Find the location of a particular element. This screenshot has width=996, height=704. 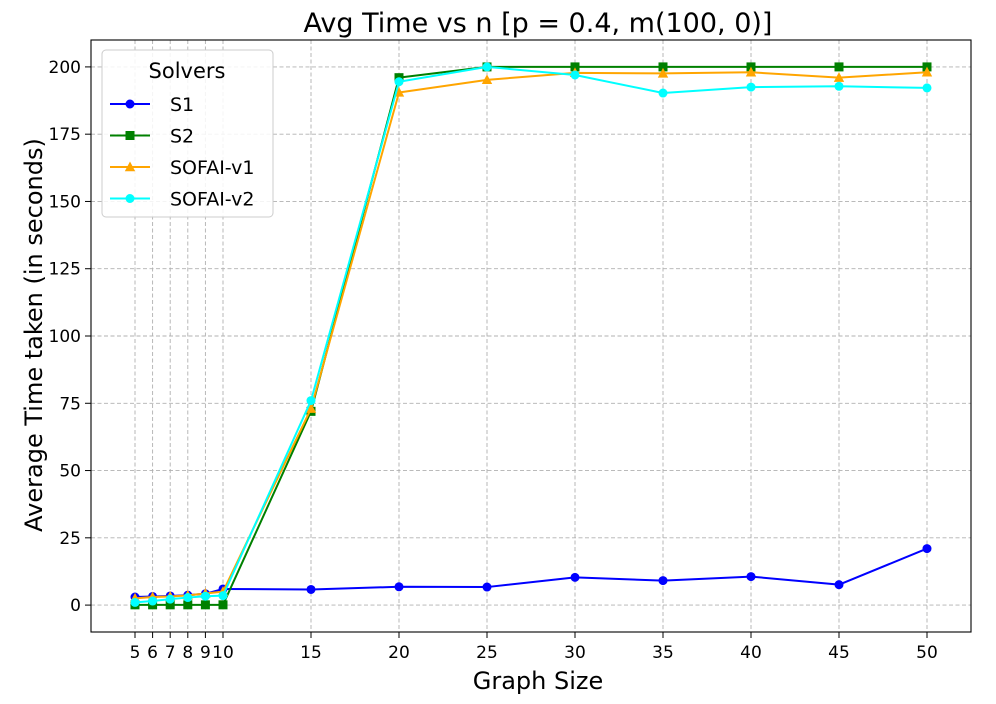

x-tick-label: 6 is located at coordinates (152, 653).